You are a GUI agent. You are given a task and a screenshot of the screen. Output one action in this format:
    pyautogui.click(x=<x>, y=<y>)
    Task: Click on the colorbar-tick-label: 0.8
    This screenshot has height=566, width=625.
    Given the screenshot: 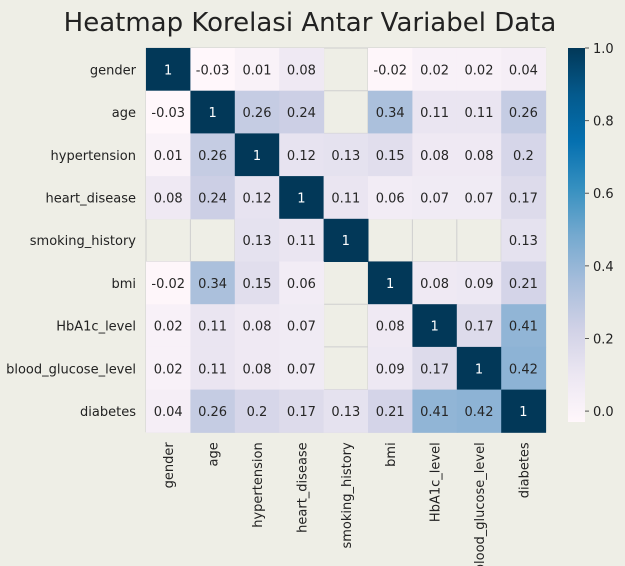 What is the action you would take?
    pyautogui.click(x=603, y=122)
    